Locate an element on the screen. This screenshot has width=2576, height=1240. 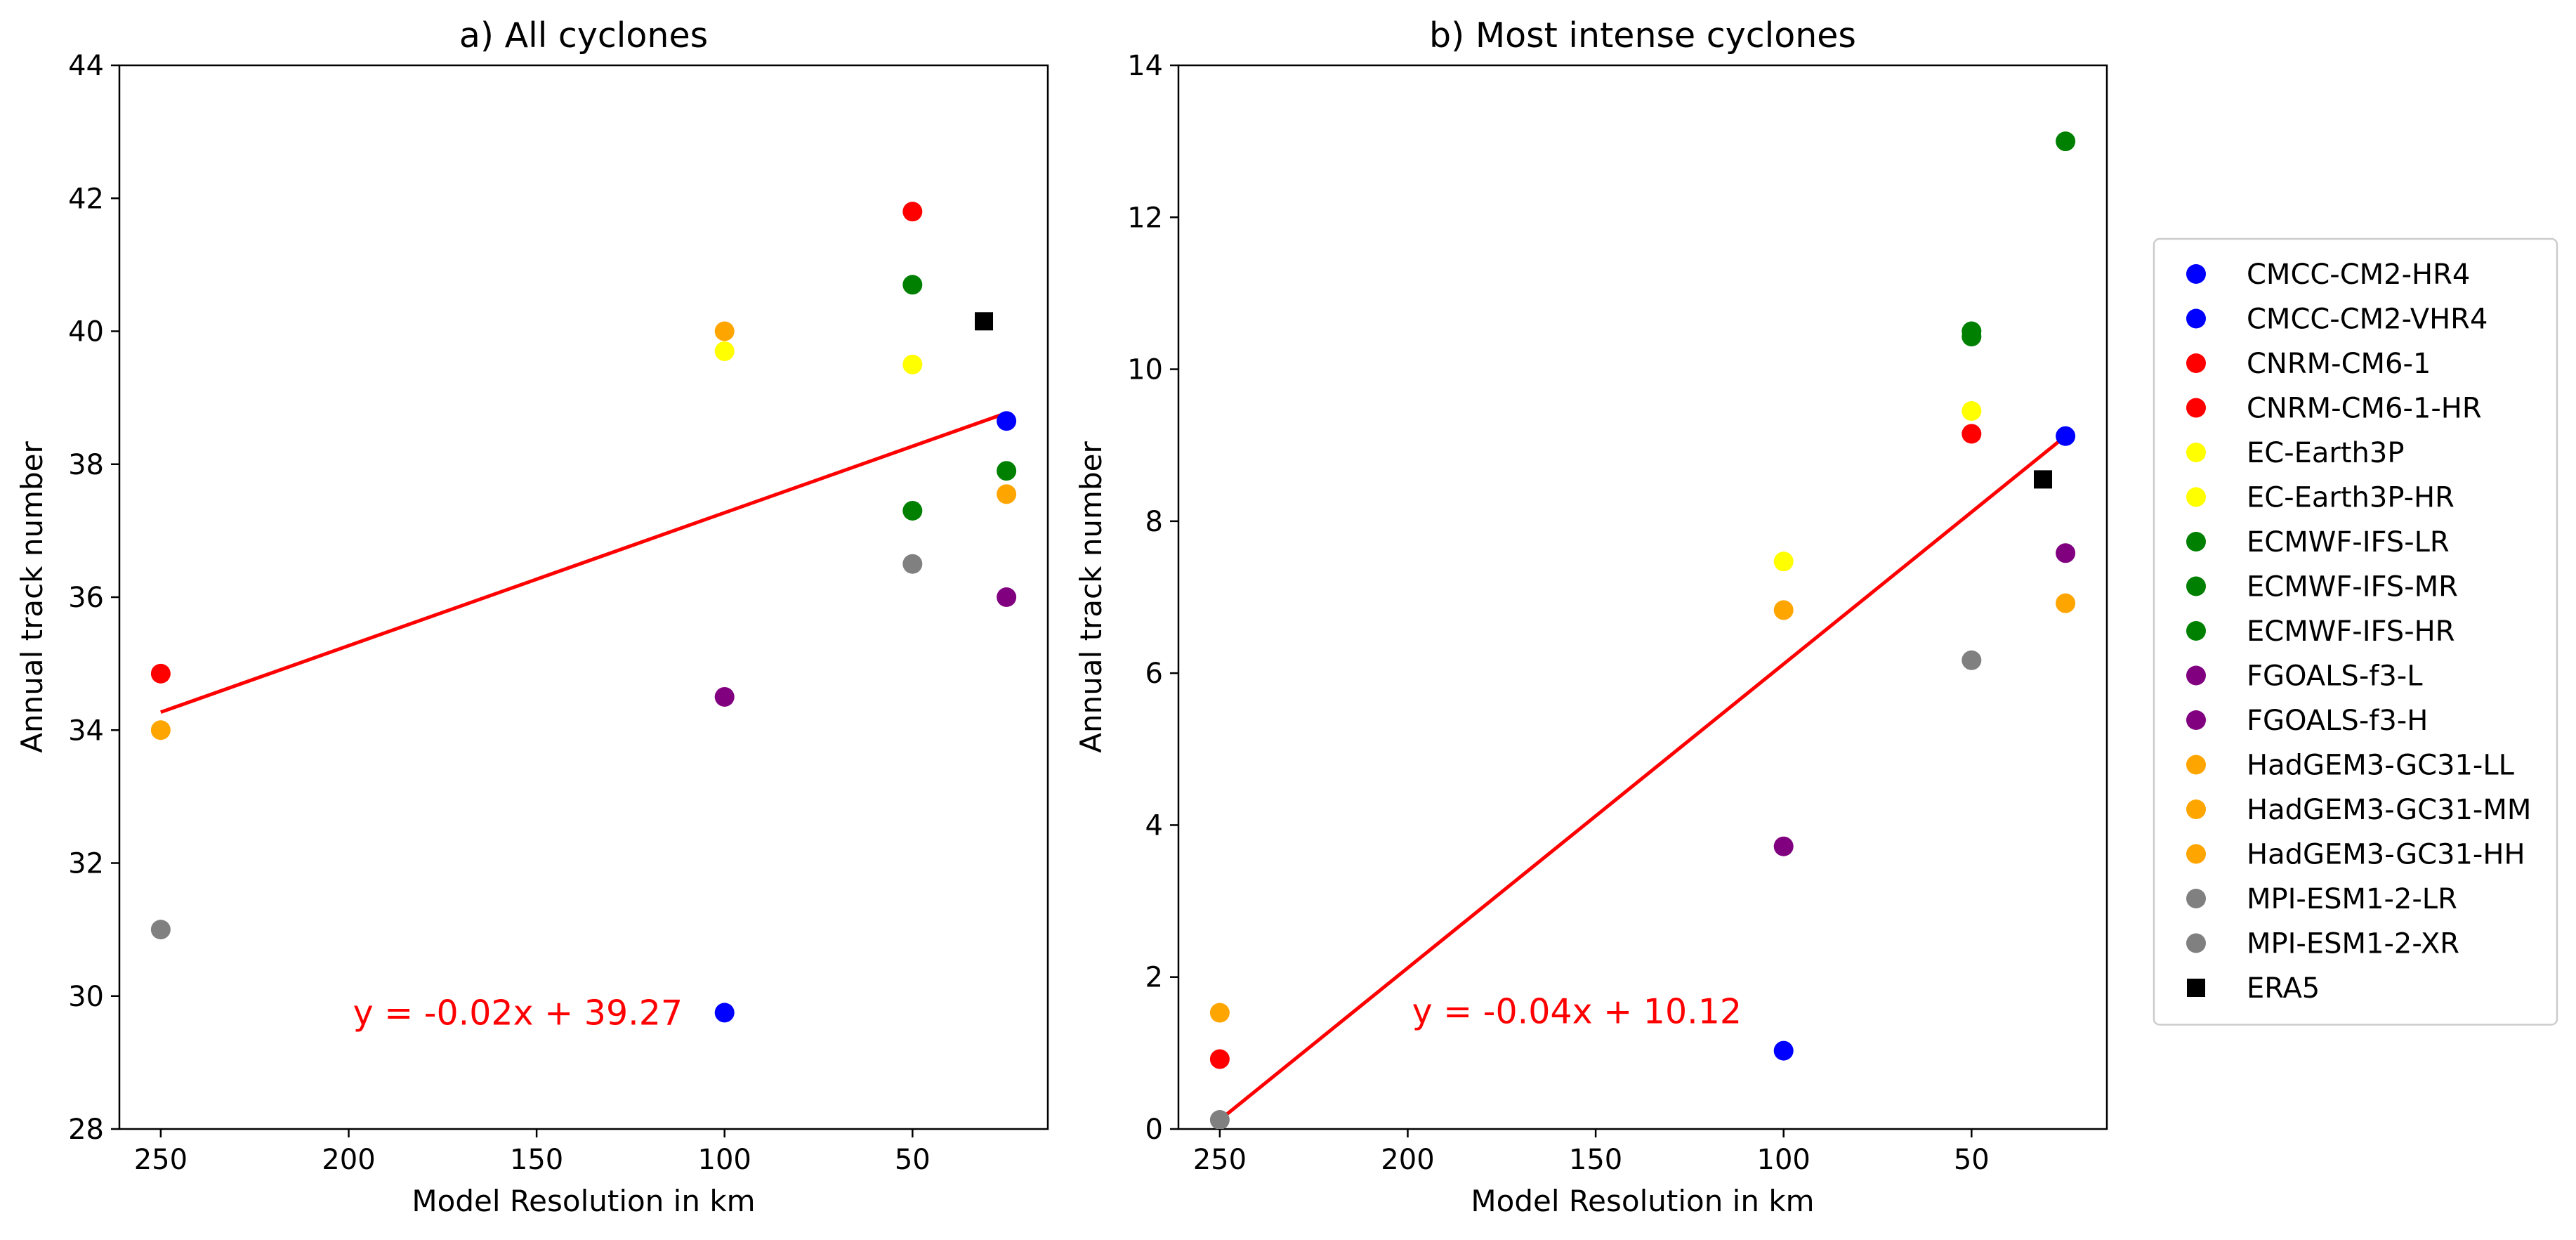
y-tick-label: 14 is located at coordinates (1145, 66).